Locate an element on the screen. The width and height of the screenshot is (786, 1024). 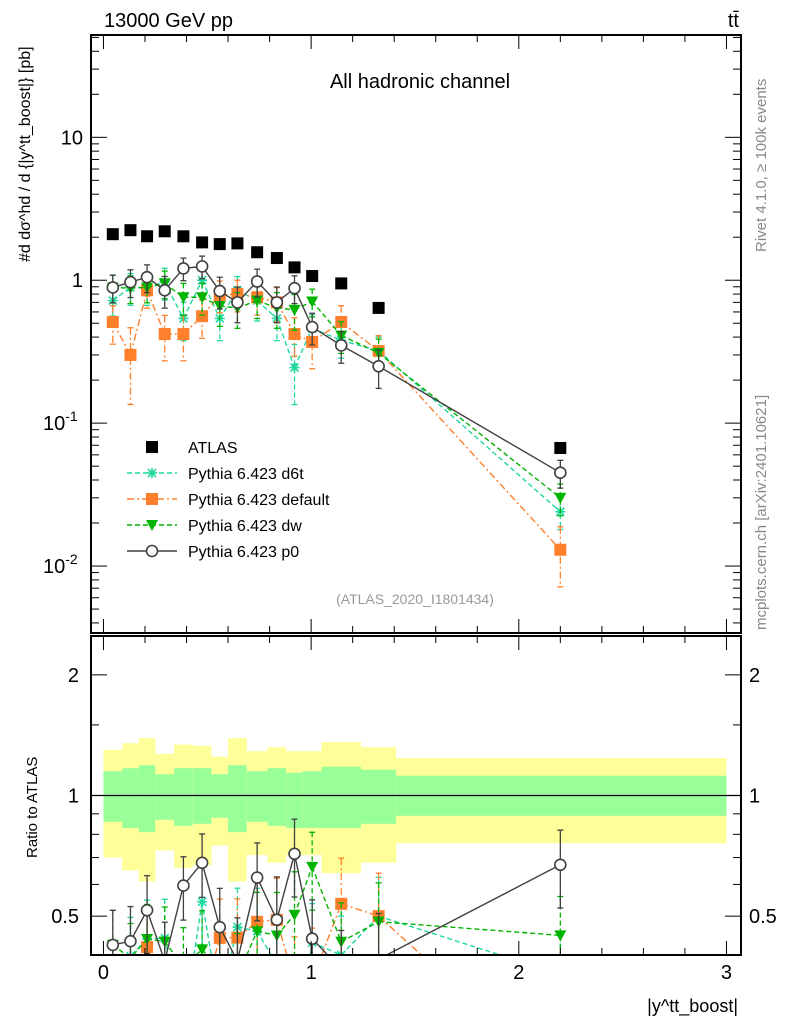
y-tick-label: 10⁻¹ is located at coordinates (60, 421).